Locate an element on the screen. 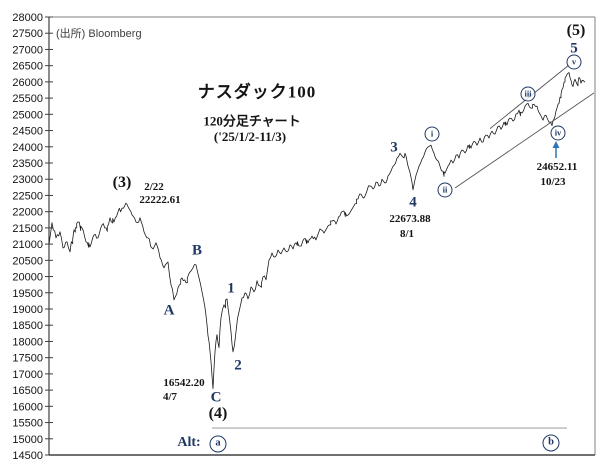  y-axis-label: 18000 is located at coordinates (27, 342).